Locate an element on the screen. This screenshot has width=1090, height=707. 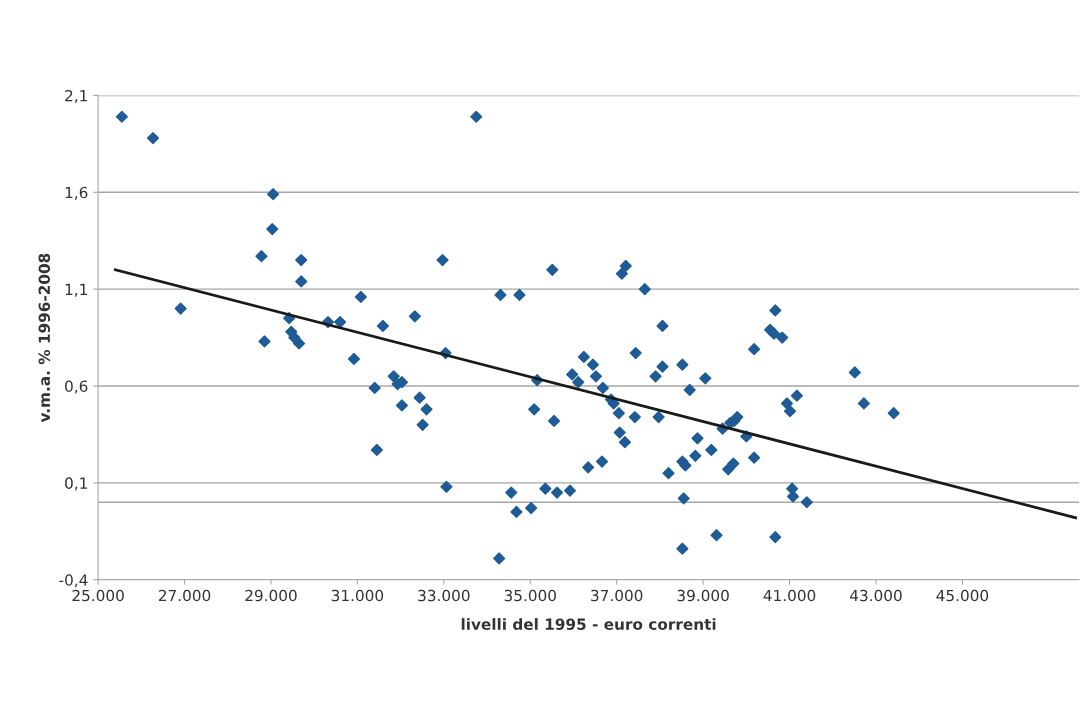
y-tick-label: 0,6 is located at coordinates (76, 387).